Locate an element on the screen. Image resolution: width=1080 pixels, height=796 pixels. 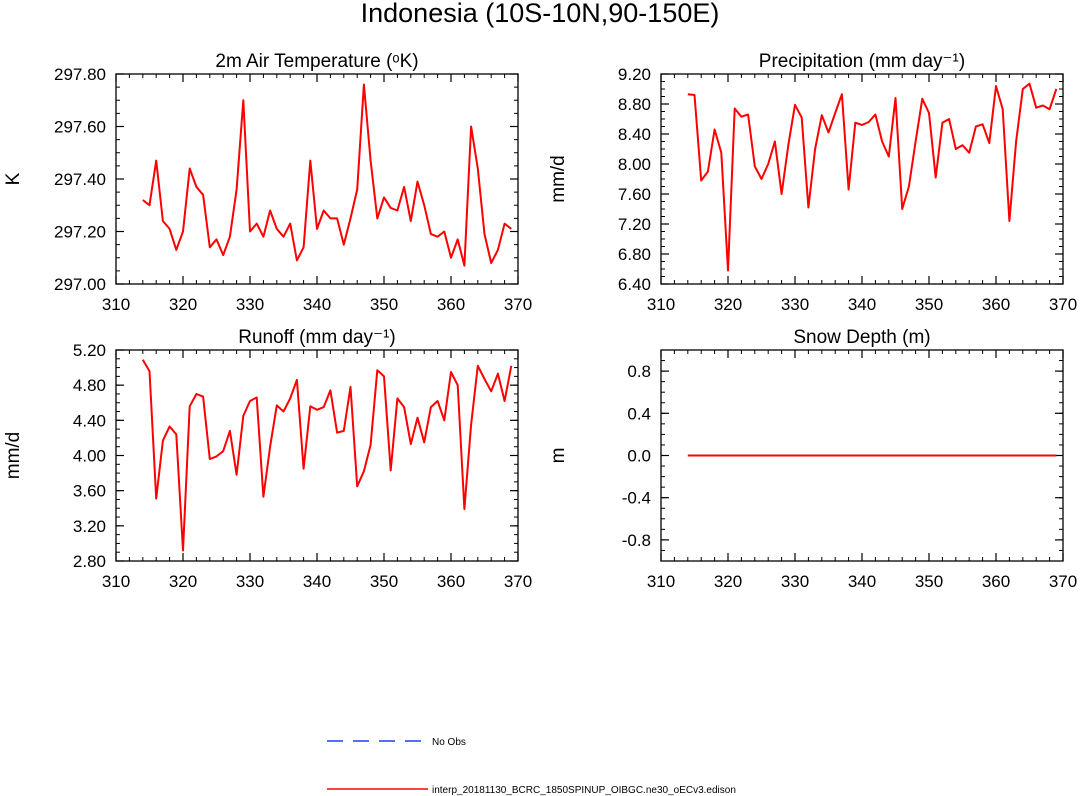
chart-1-ytick-label: 297.80 is located at coordinates (80, 74).